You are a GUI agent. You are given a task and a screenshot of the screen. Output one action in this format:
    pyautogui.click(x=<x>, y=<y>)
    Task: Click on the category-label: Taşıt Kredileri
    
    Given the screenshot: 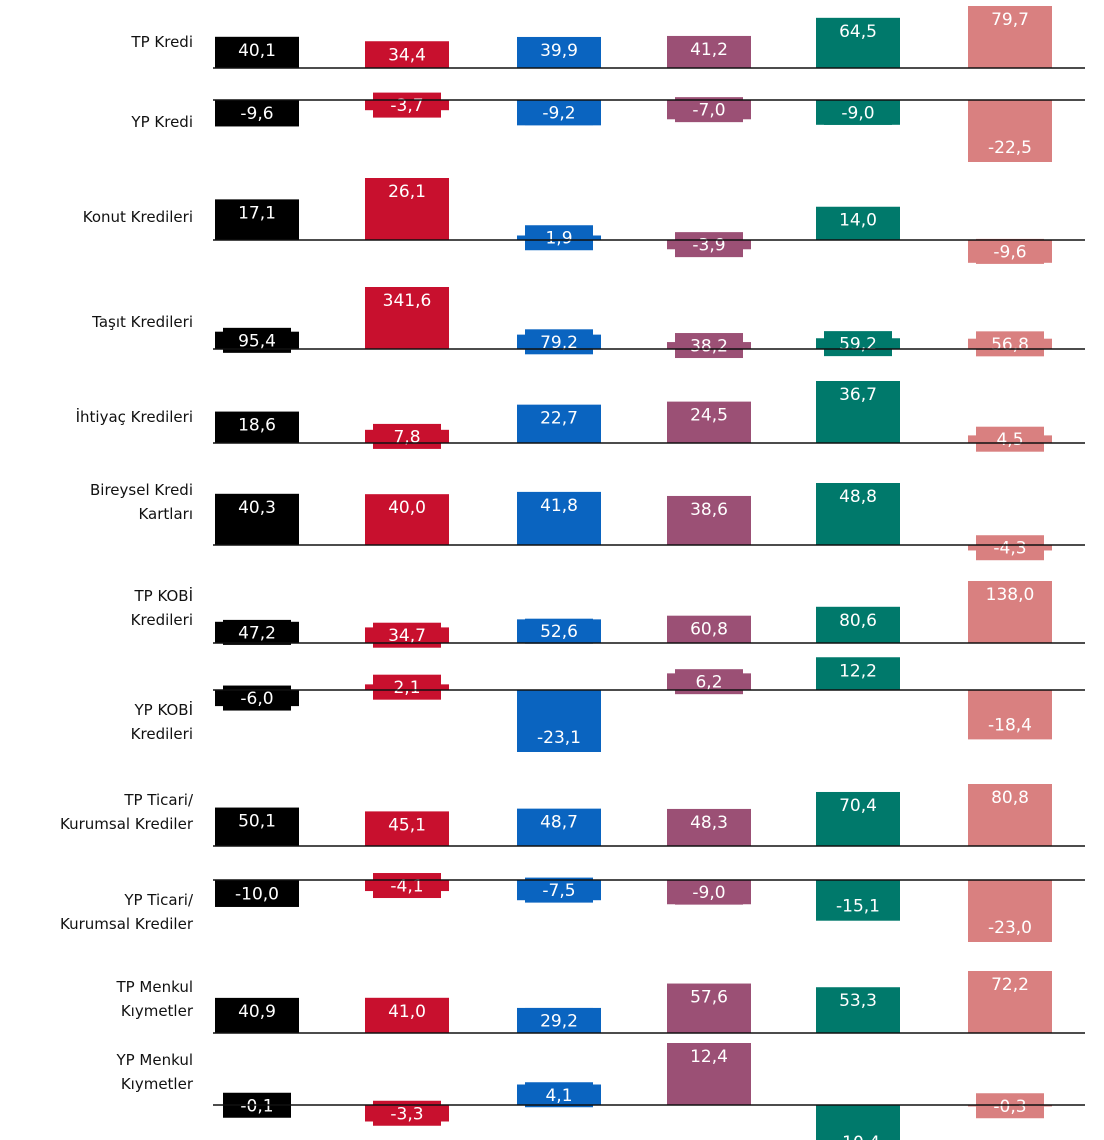 What is the action you would take?
    pyautogui.click(x=142, y=322)
    